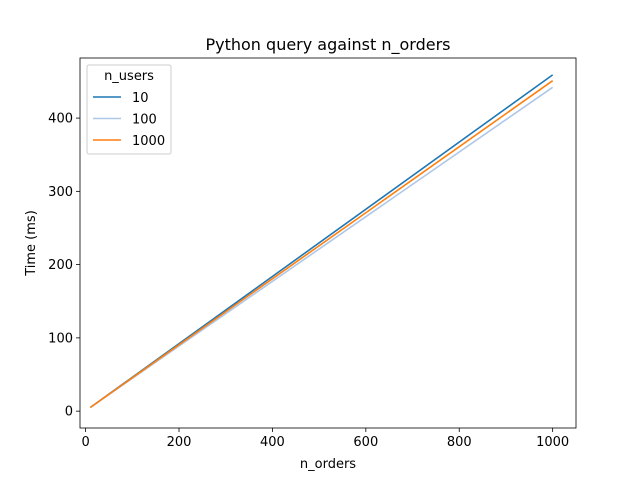 This screenshot has height=480, width=640. I want to click on legend-box, so click(129, 109).